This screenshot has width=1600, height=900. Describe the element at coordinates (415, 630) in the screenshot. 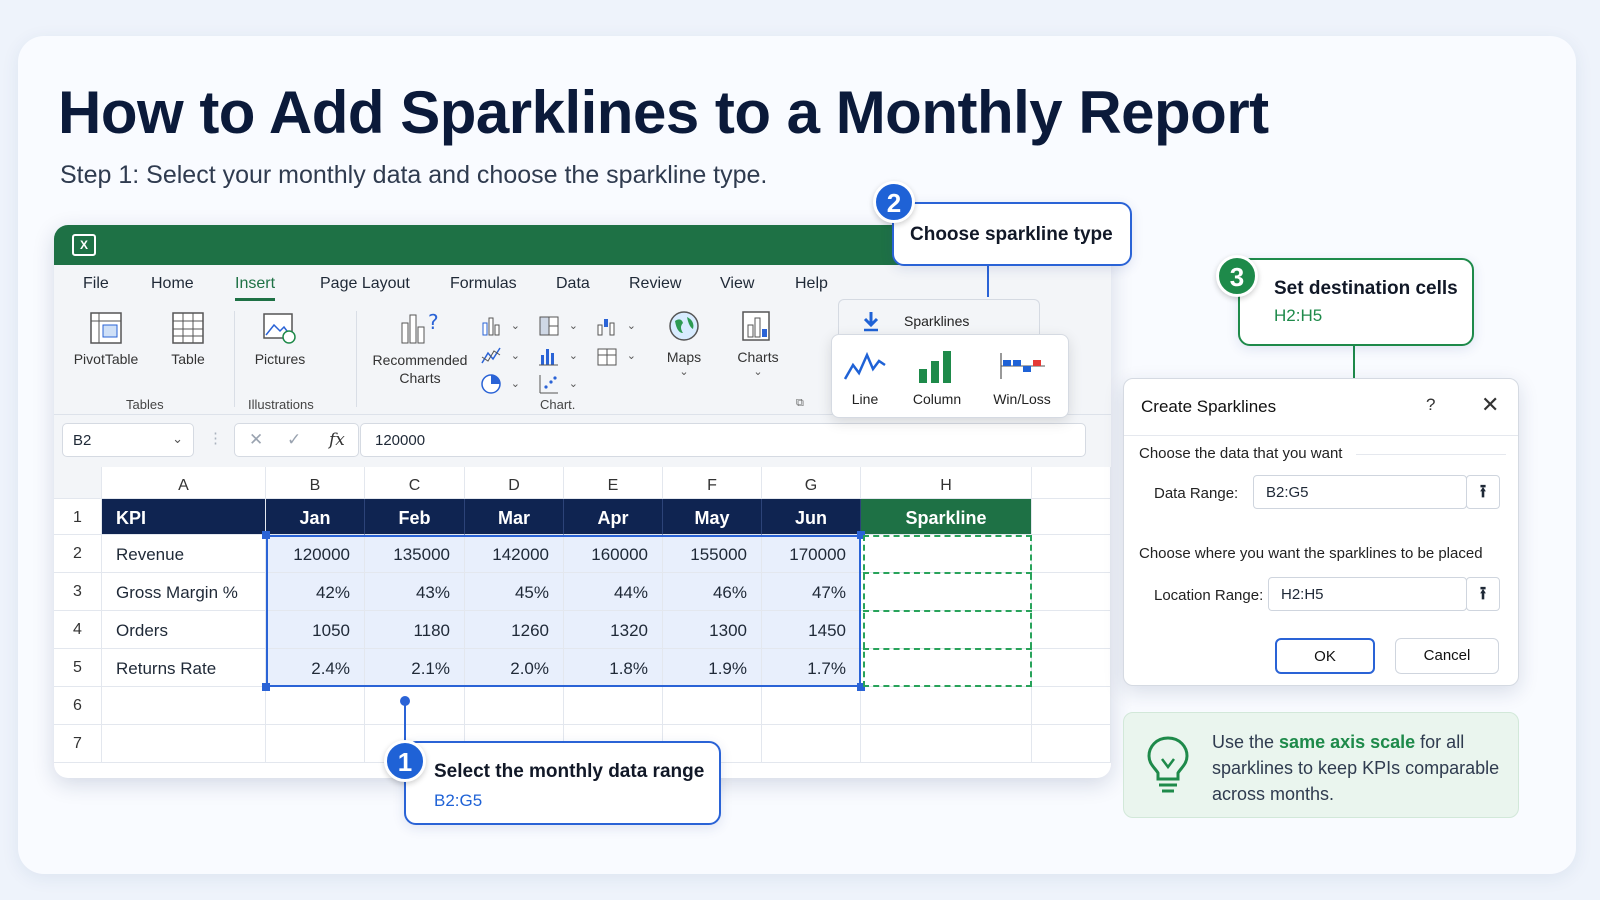

I see `data-cell: 1180` at that location.